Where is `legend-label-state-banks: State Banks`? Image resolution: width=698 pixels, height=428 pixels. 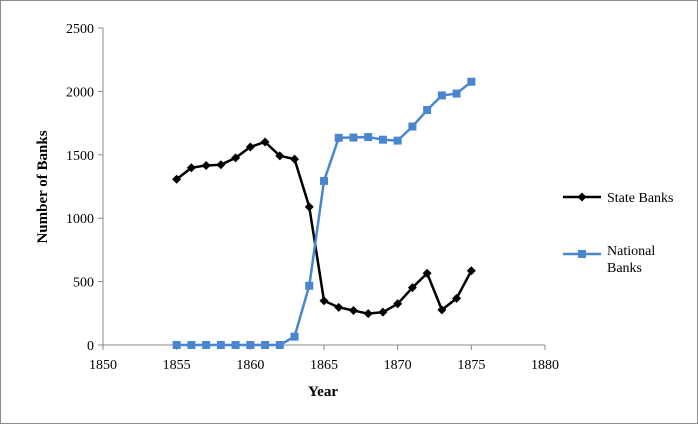 legend-label-state-banks: State Banks is located at coordinates (640, 198).